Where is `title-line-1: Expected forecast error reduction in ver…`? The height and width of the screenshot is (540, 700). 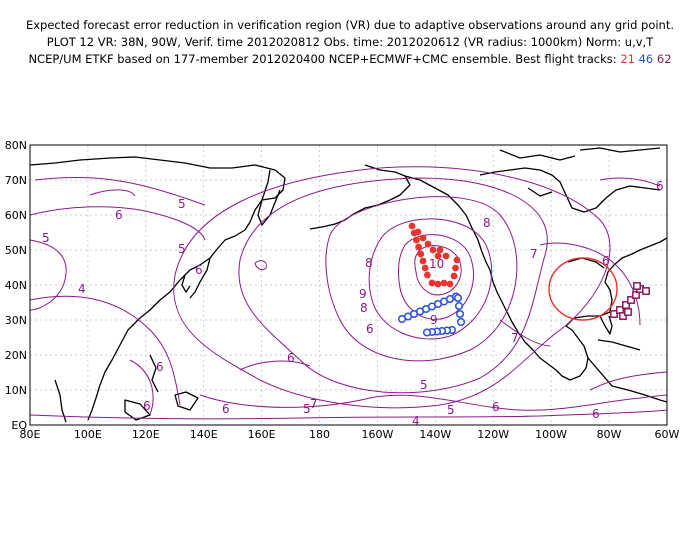
title-line-1: Expected forecast error reduction in ver… is located at coordinates (350, 25).